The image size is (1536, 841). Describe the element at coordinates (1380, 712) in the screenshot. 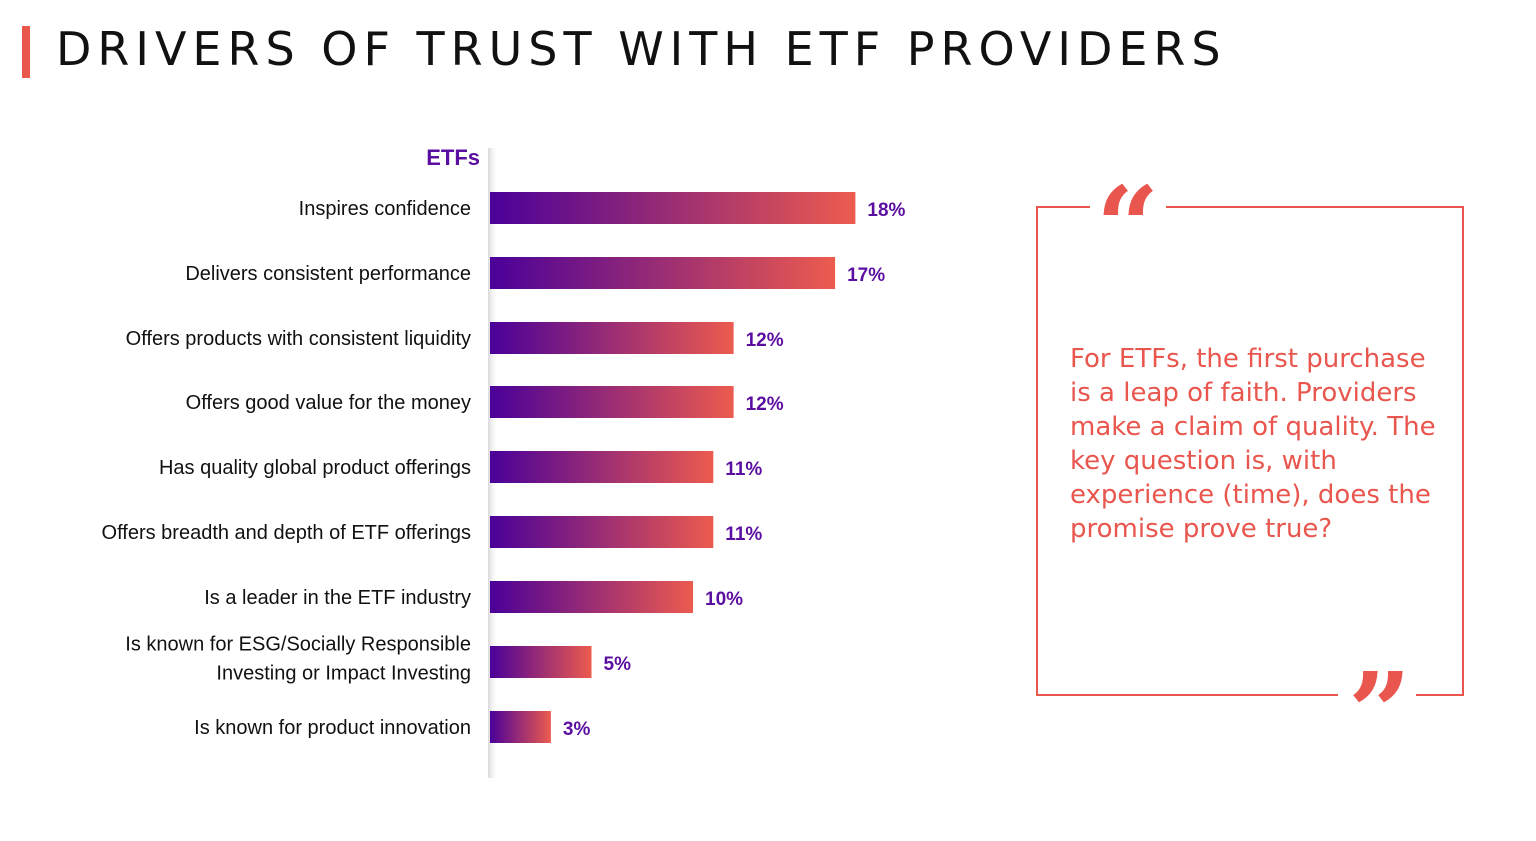

I see `close-quote-icon: ”` at that location.